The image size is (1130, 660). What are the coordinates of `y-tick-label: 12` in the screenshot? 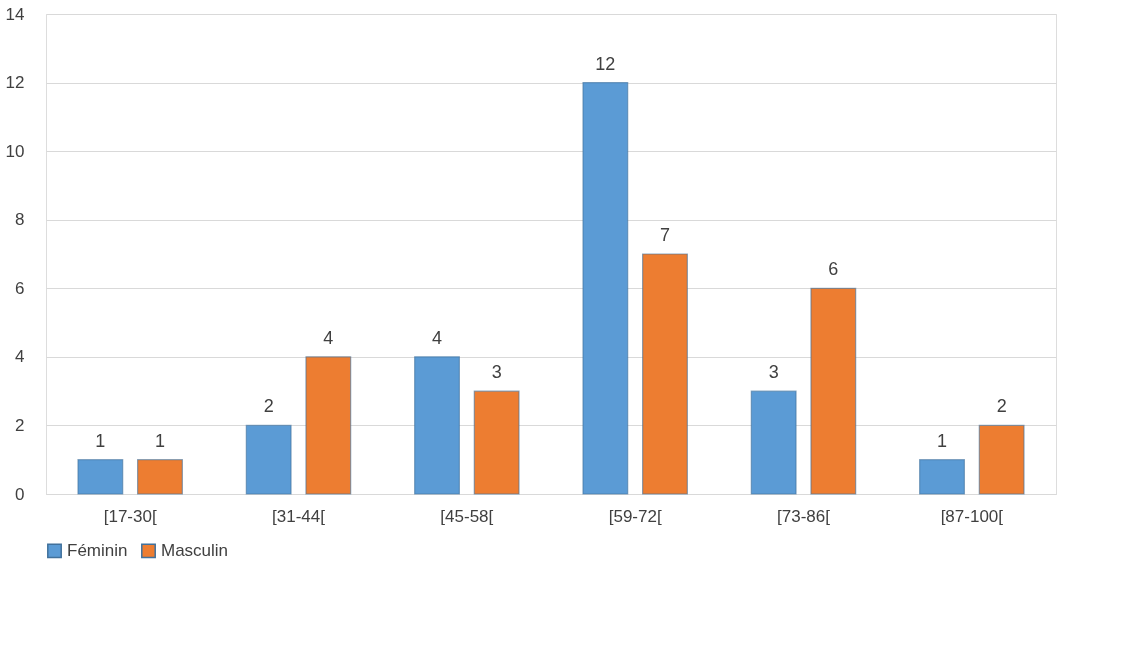 It's located at (15, 83).